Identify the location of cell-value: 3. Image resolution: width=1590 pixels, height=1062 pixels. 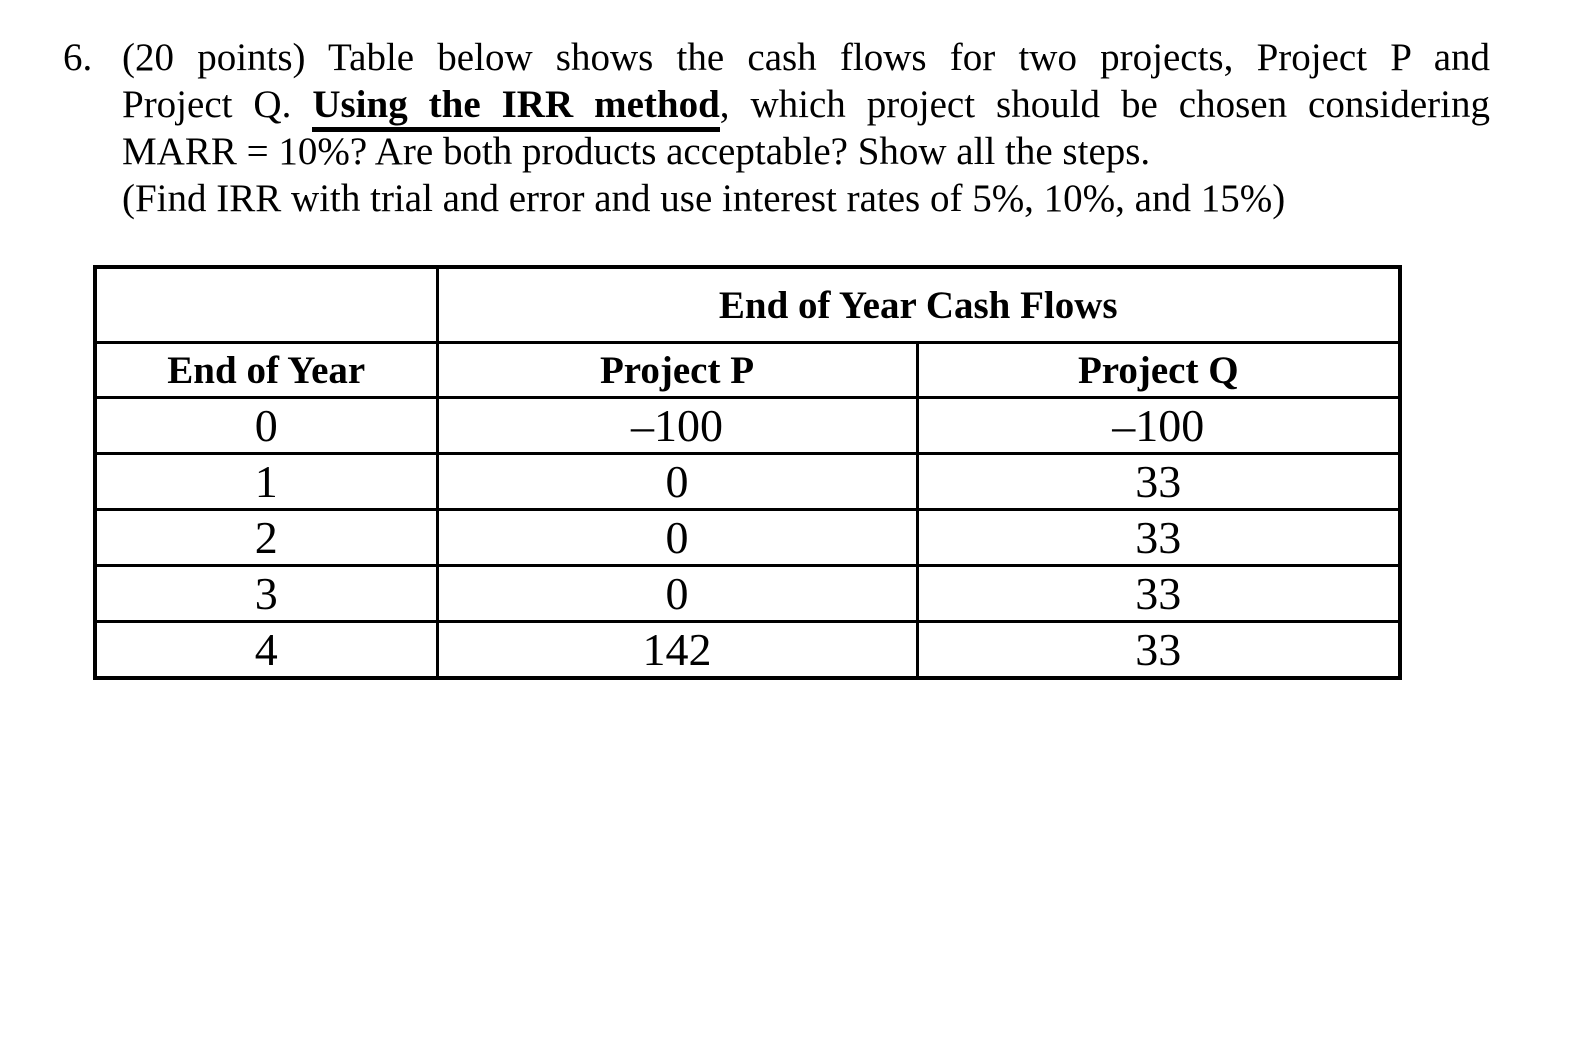
(266, 593).